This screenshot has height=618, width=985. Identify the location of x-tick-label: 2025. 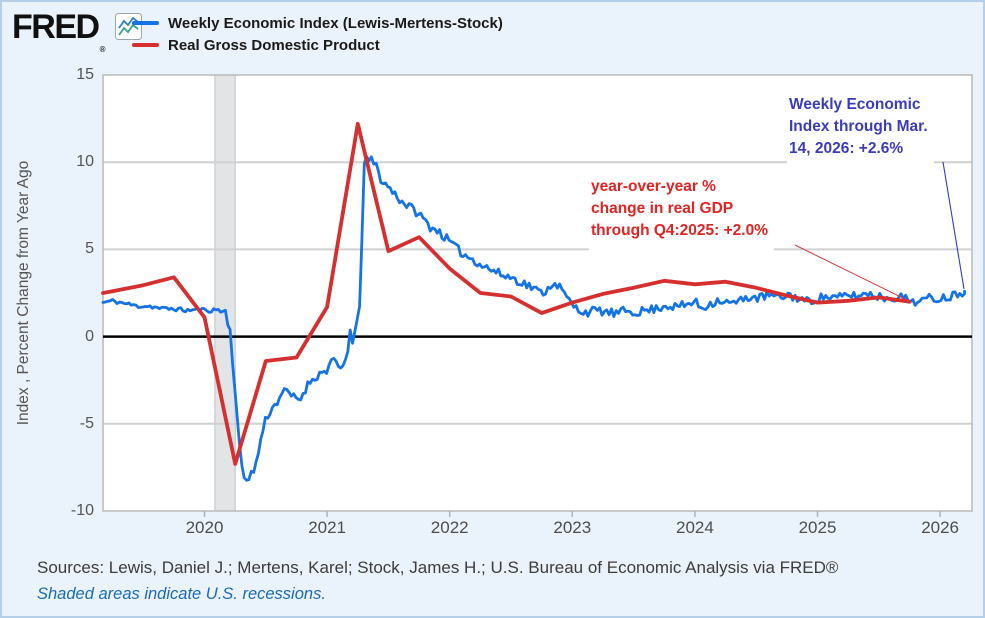
(817, 527).